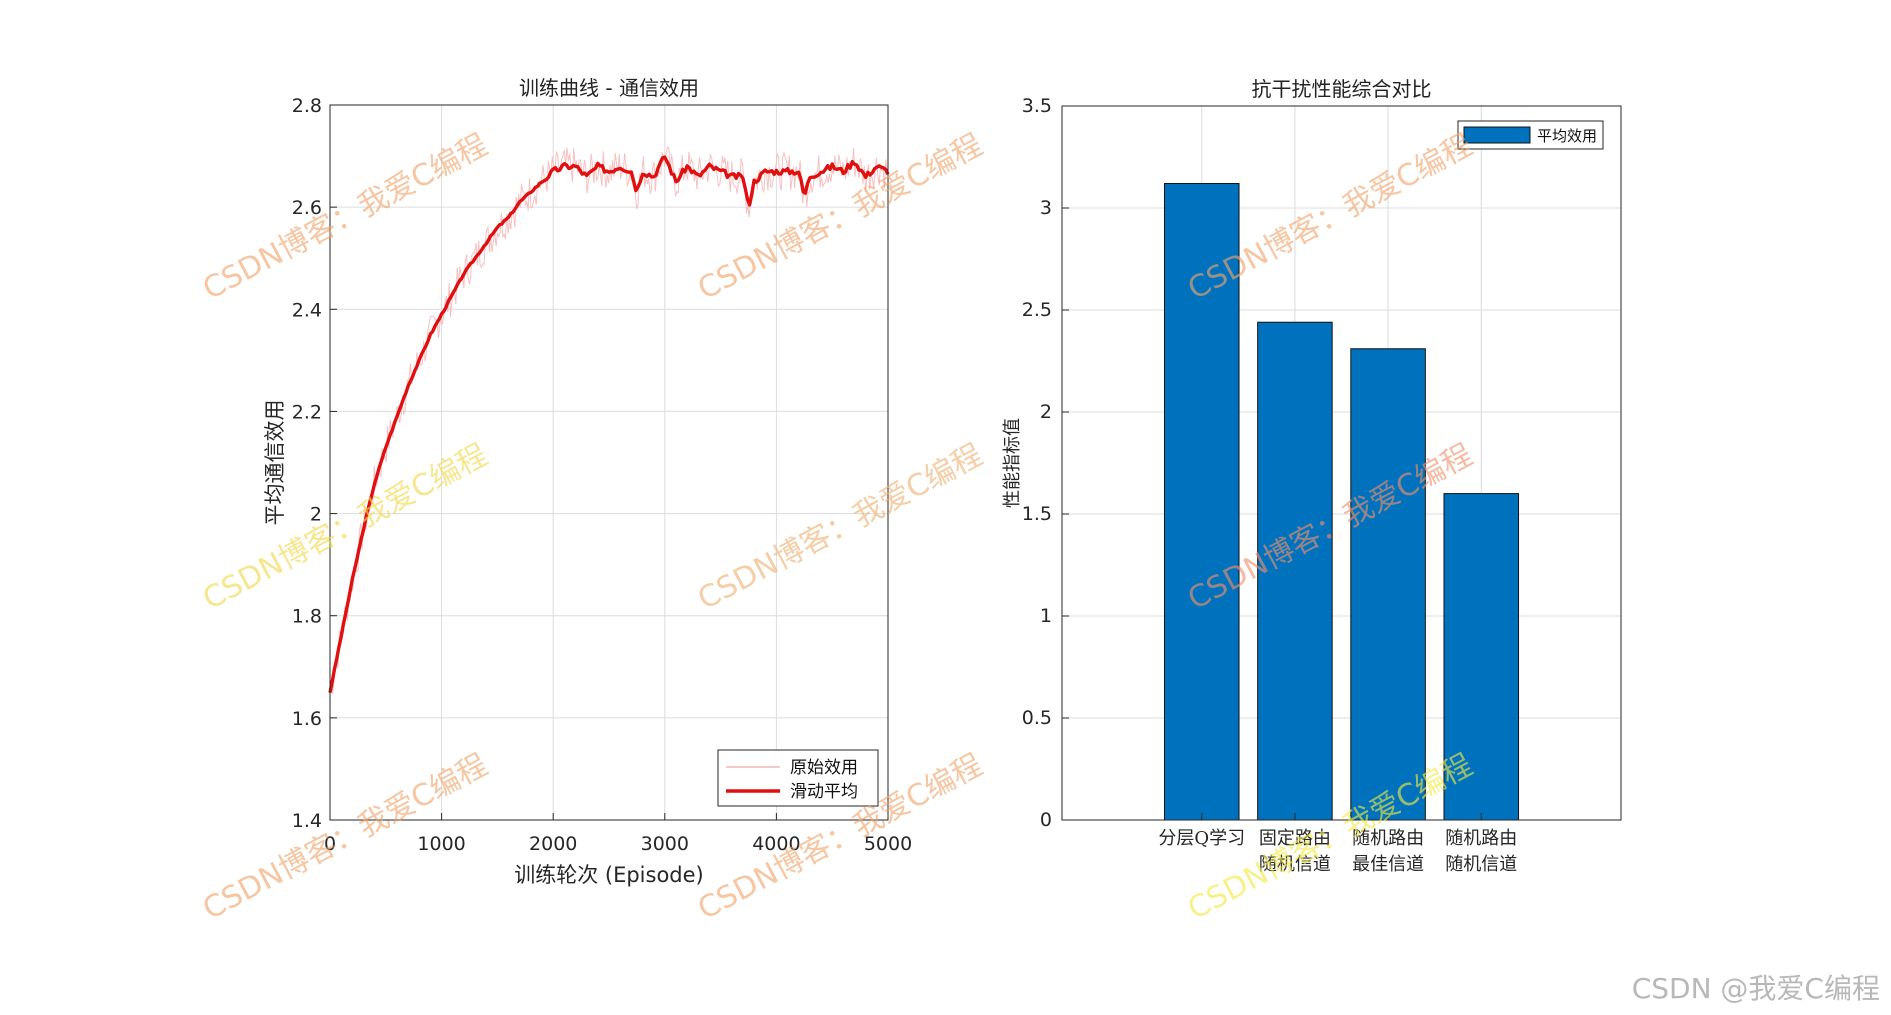 This screenshot has width=1891, height=1015. Describe the element at coordinates (275, 463) in the screenshot. I see `y-axis-label: 平均通信效用` at that location.